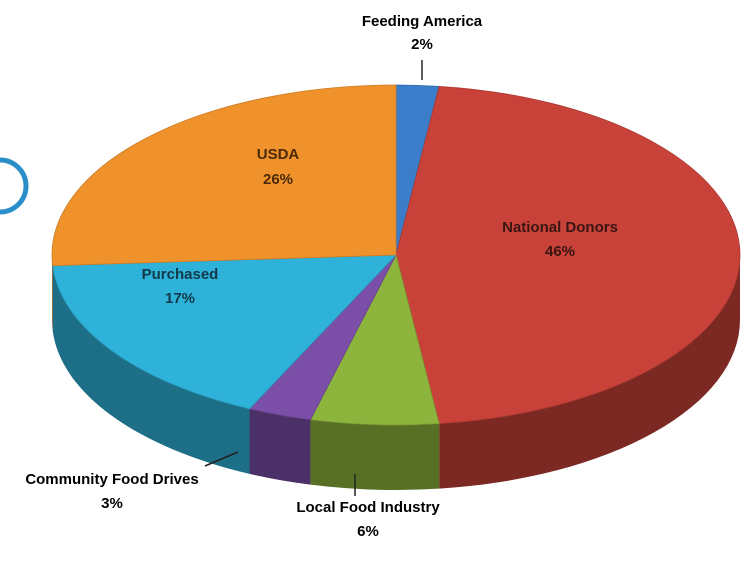  What do you see at coordinates (422, 44) in the screenshot?
I see `value-label: 2%` at bounding box center [422, 44].